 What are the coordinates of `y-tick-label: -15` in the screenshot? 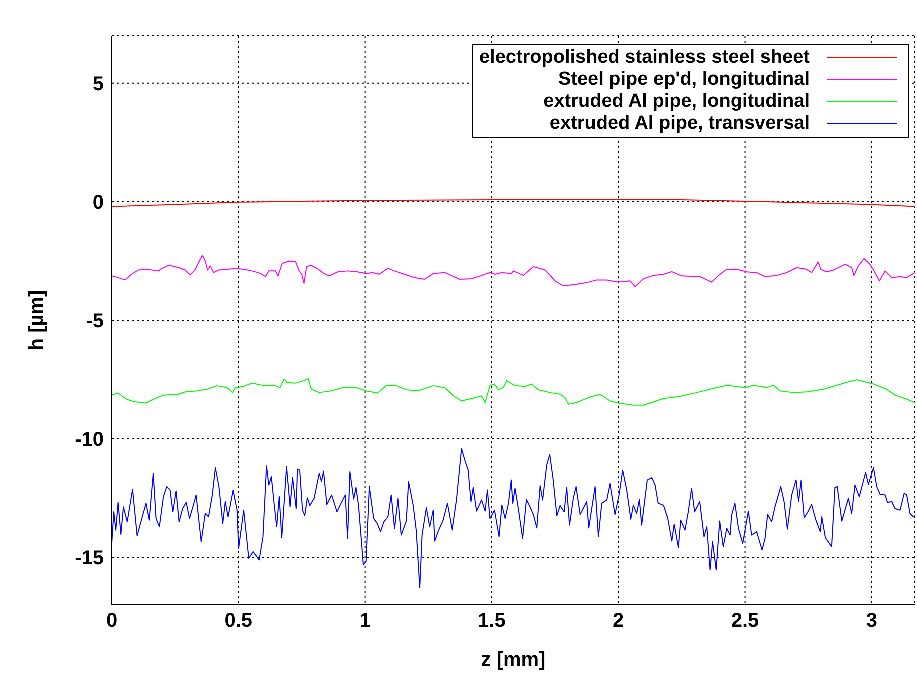 It's located at (89, 559).